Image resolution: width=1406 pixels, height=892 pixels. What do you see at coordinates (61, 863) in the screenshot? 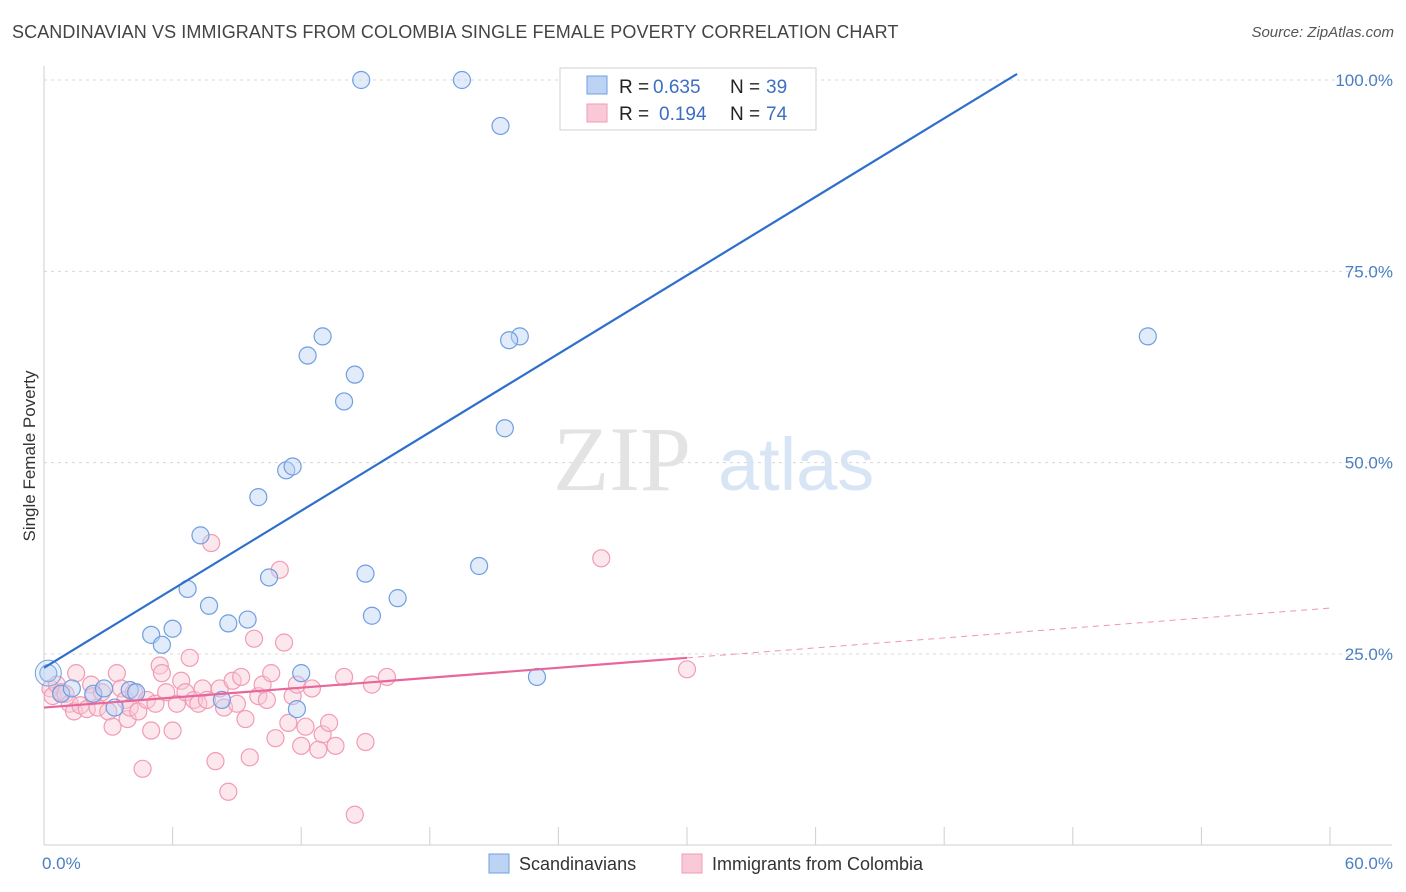
I see `x-tick-label-min: 0.0%` at bounding box center [61, 863].